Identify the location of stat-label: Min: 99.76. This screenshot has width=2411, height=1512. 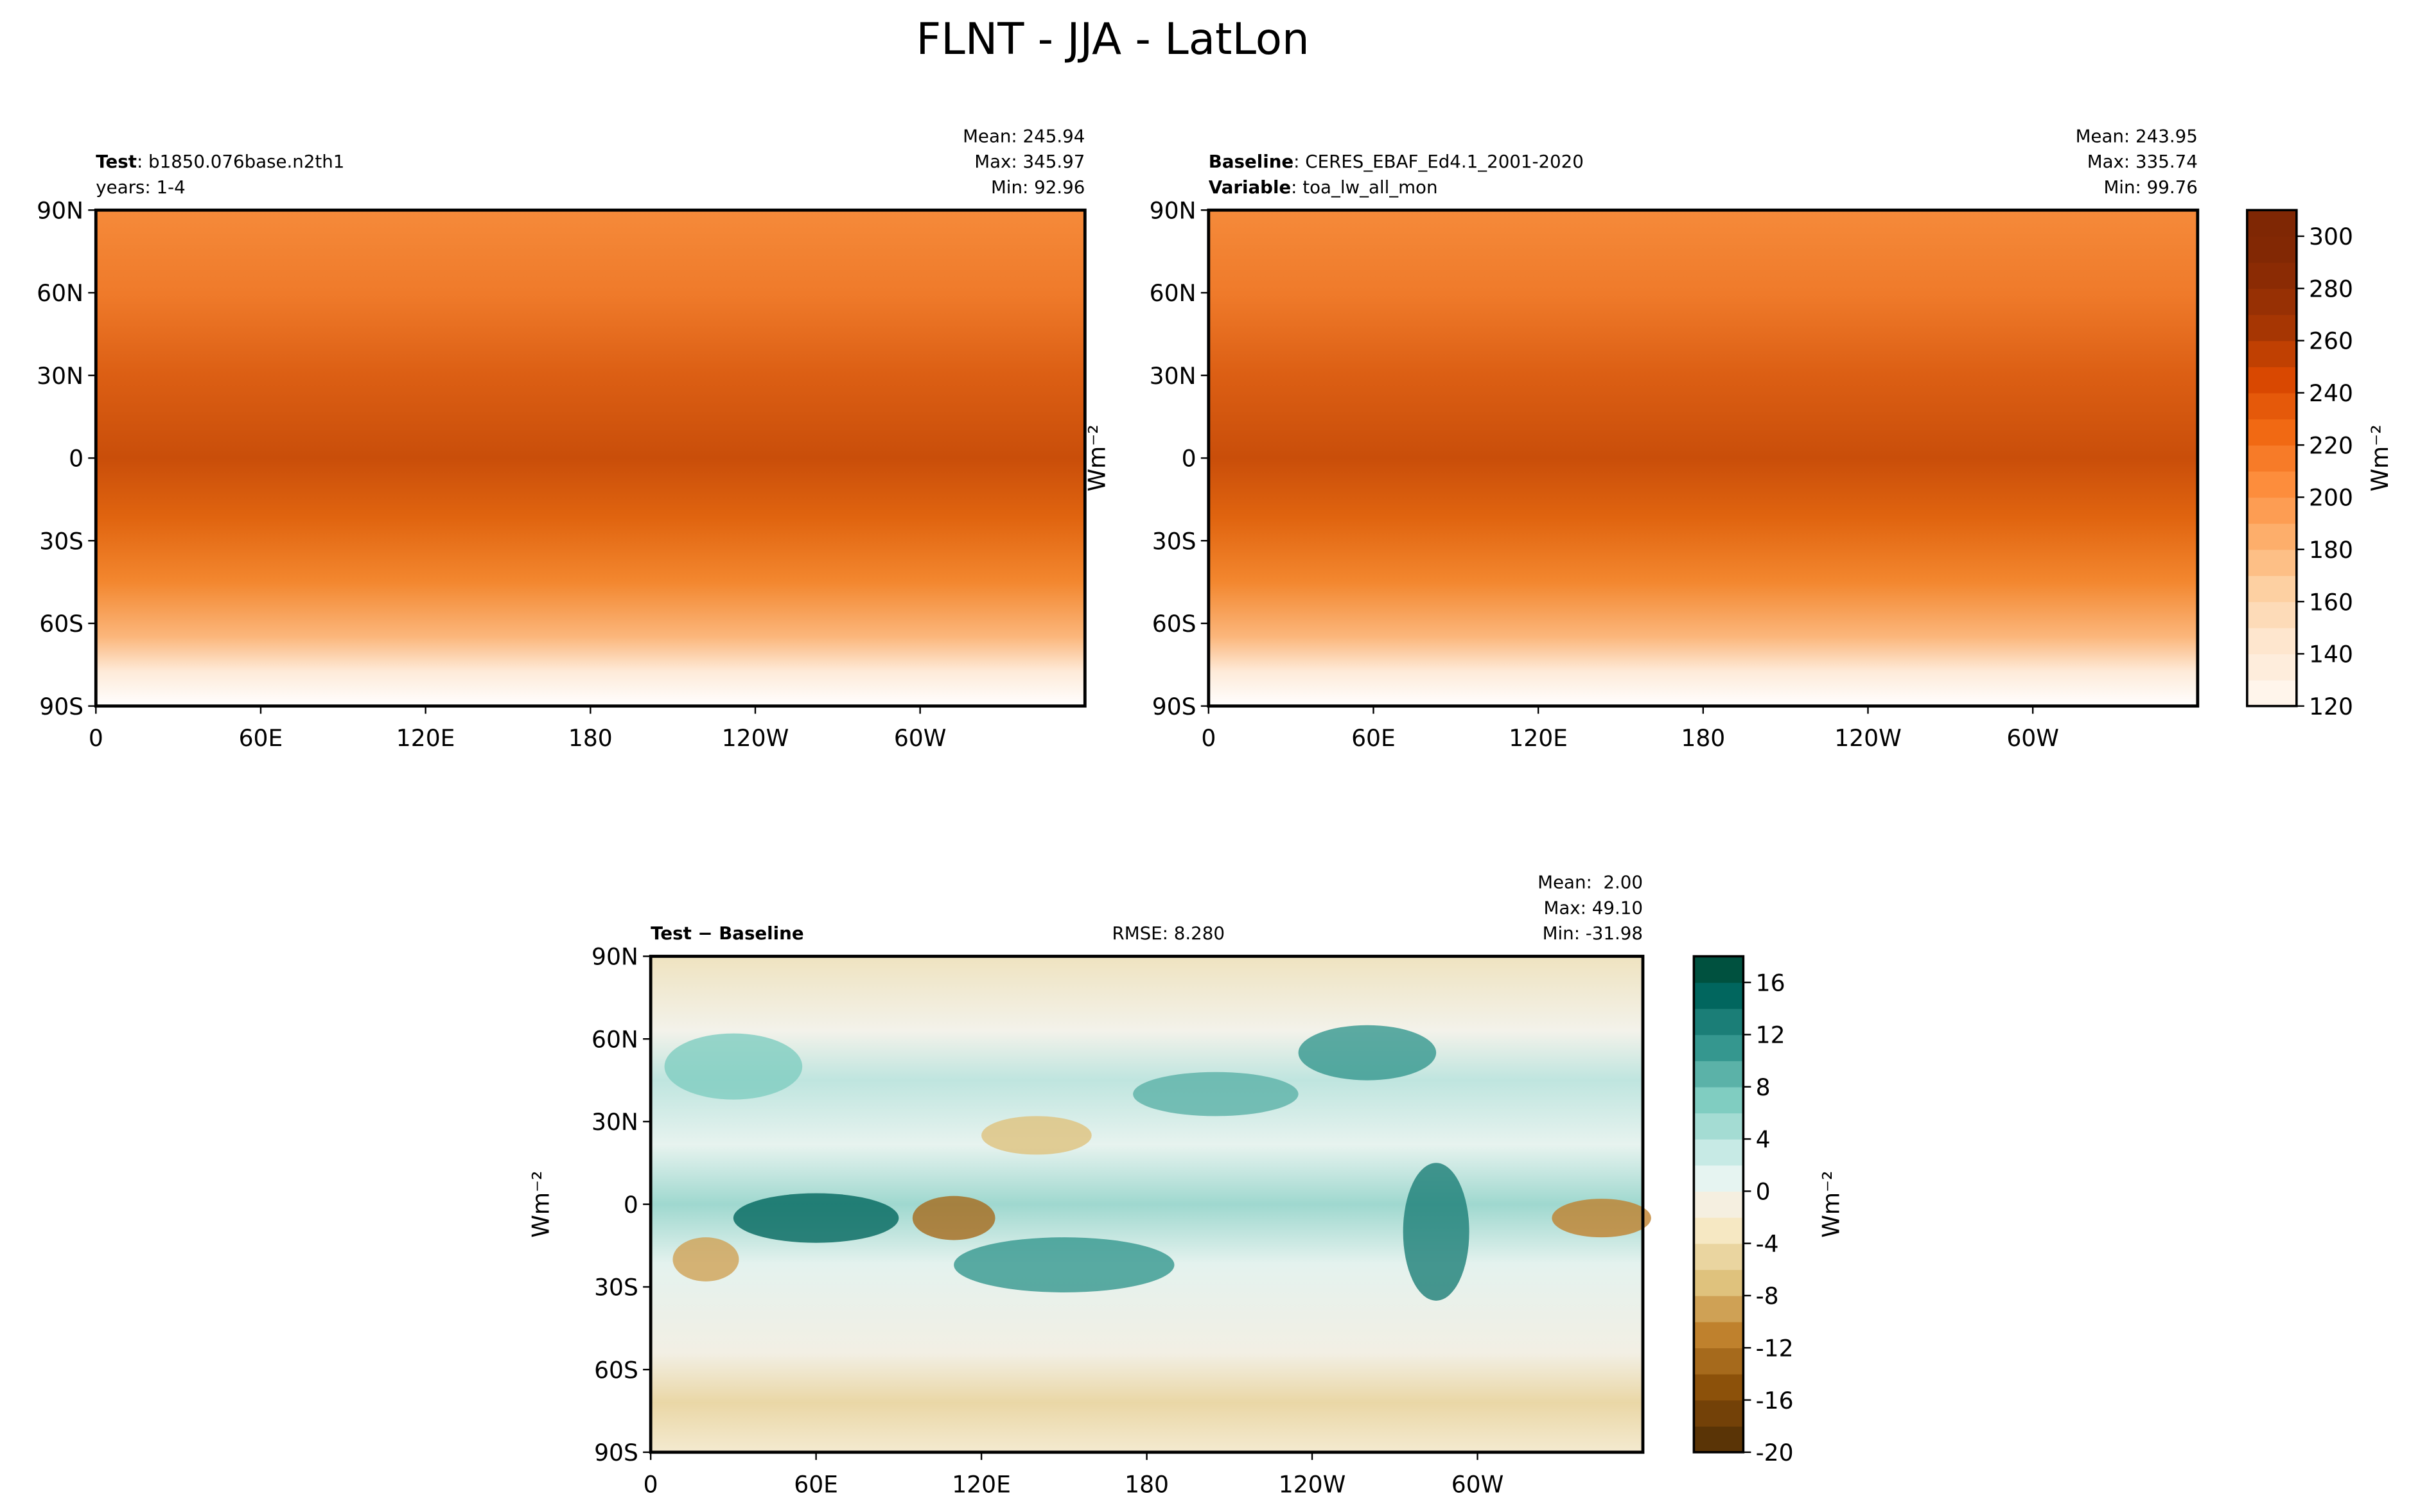
(2150, 187).